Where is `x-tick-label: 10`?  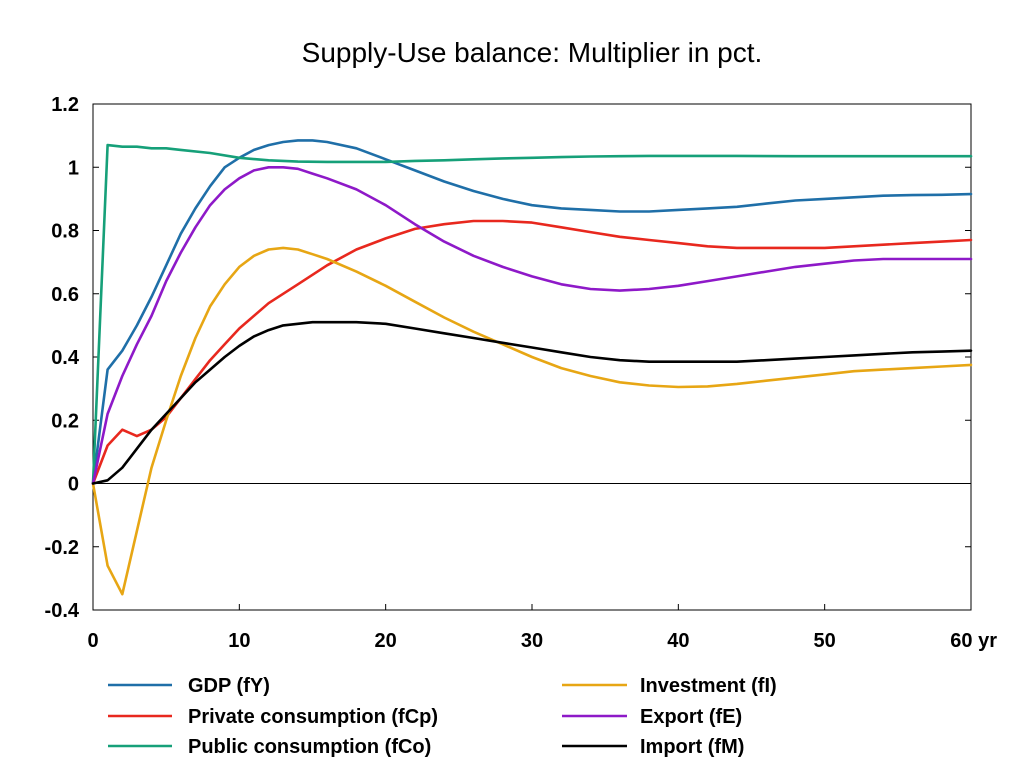
x-tick-label: 10 is located at coordinates (239, 641).